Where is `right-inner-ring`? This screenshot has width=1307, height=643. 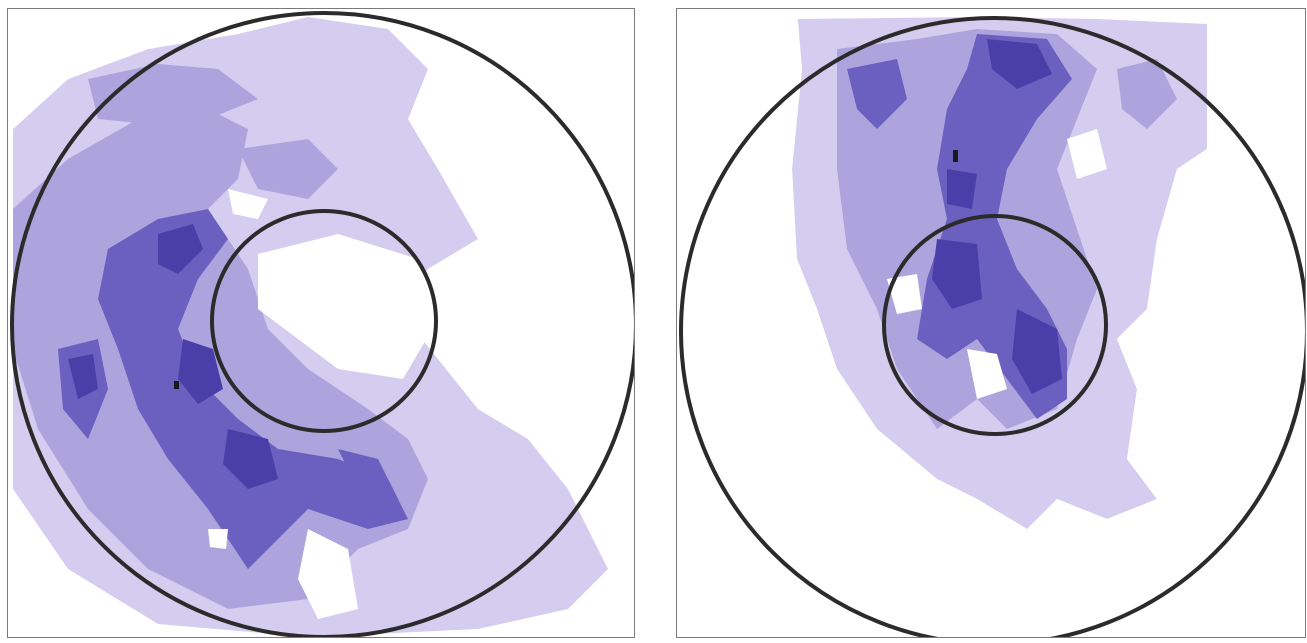 right-inner-ring is located at coordinates (995, 325).